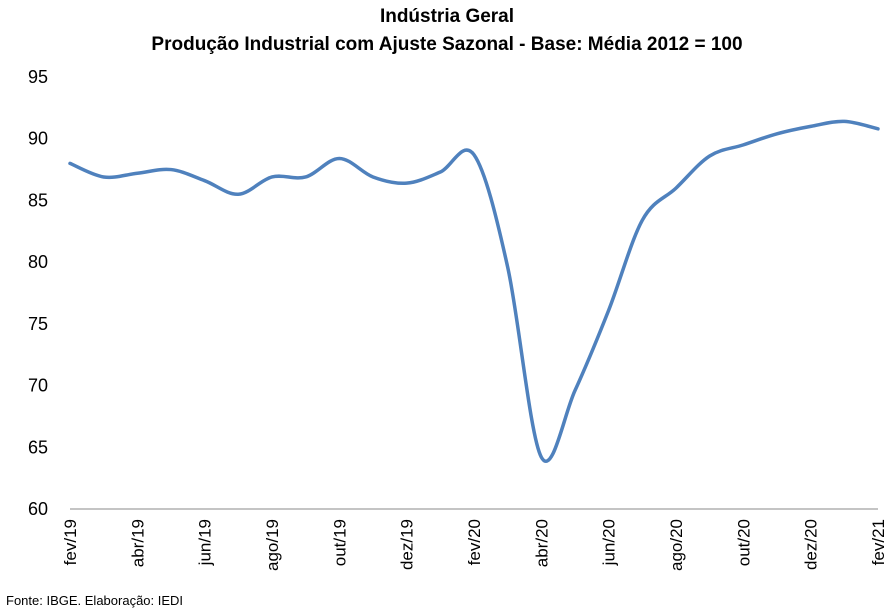  Describe the element at coordinates (95, 600) in the screenshot. I see `source-note: Fonte: IBGE. Elaboração: IEDI` at that location.